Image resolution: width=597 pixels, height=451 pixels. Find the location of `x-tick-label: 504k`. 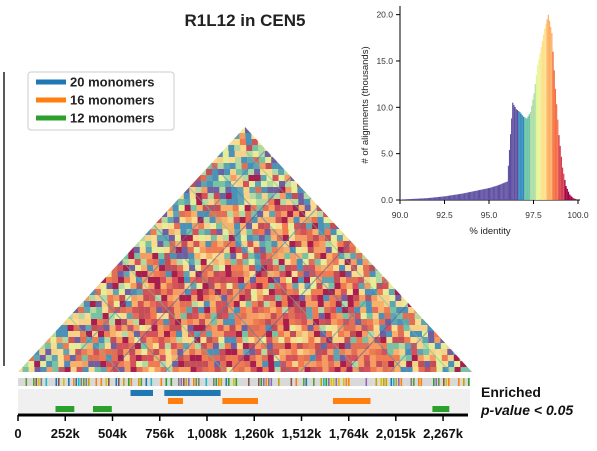

x-tick-label: 504k is located at coordinates (113, 433).